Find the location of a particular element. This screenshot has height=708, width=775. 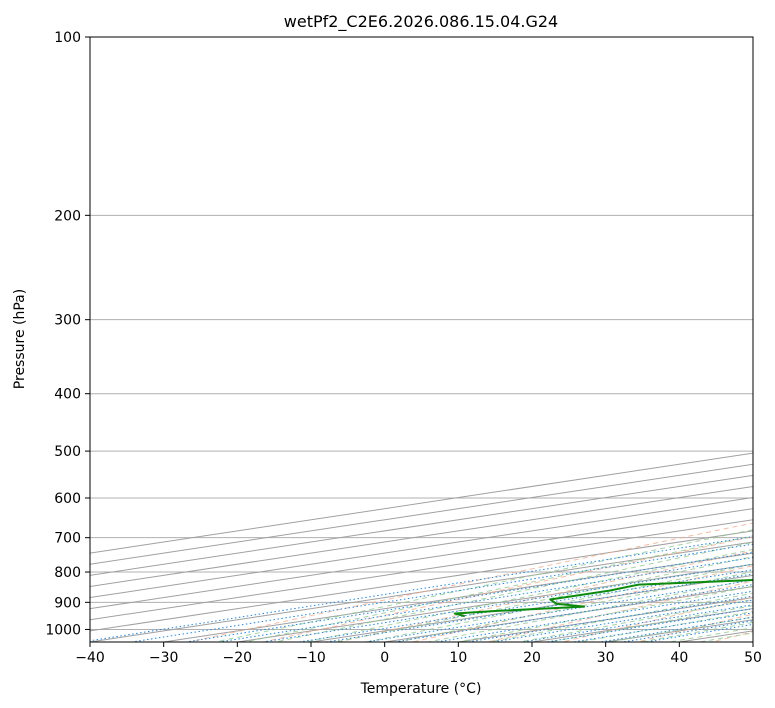

x-tick-label: 0 is located at coordinates (384, 658).